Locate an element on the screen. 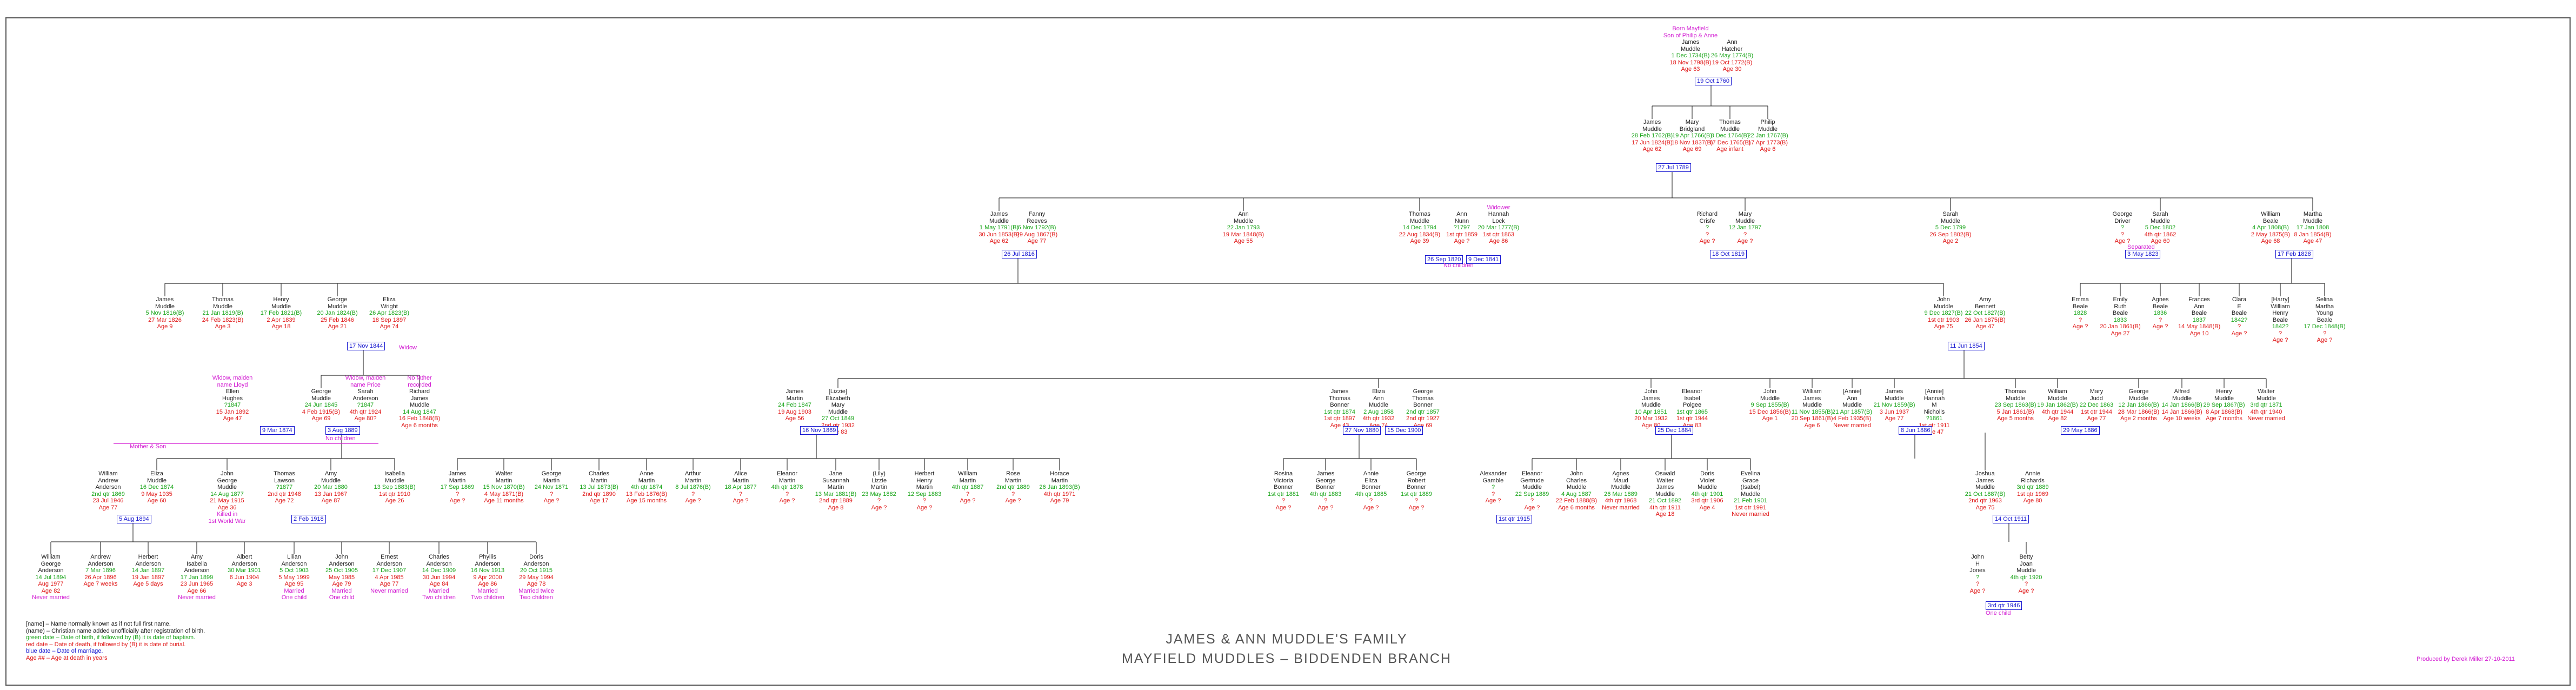 Image resolution: width=2576 pixels, height=690 pixels. marriage-box: 11 Jun 1854 is located at coordinates (1966, 346).